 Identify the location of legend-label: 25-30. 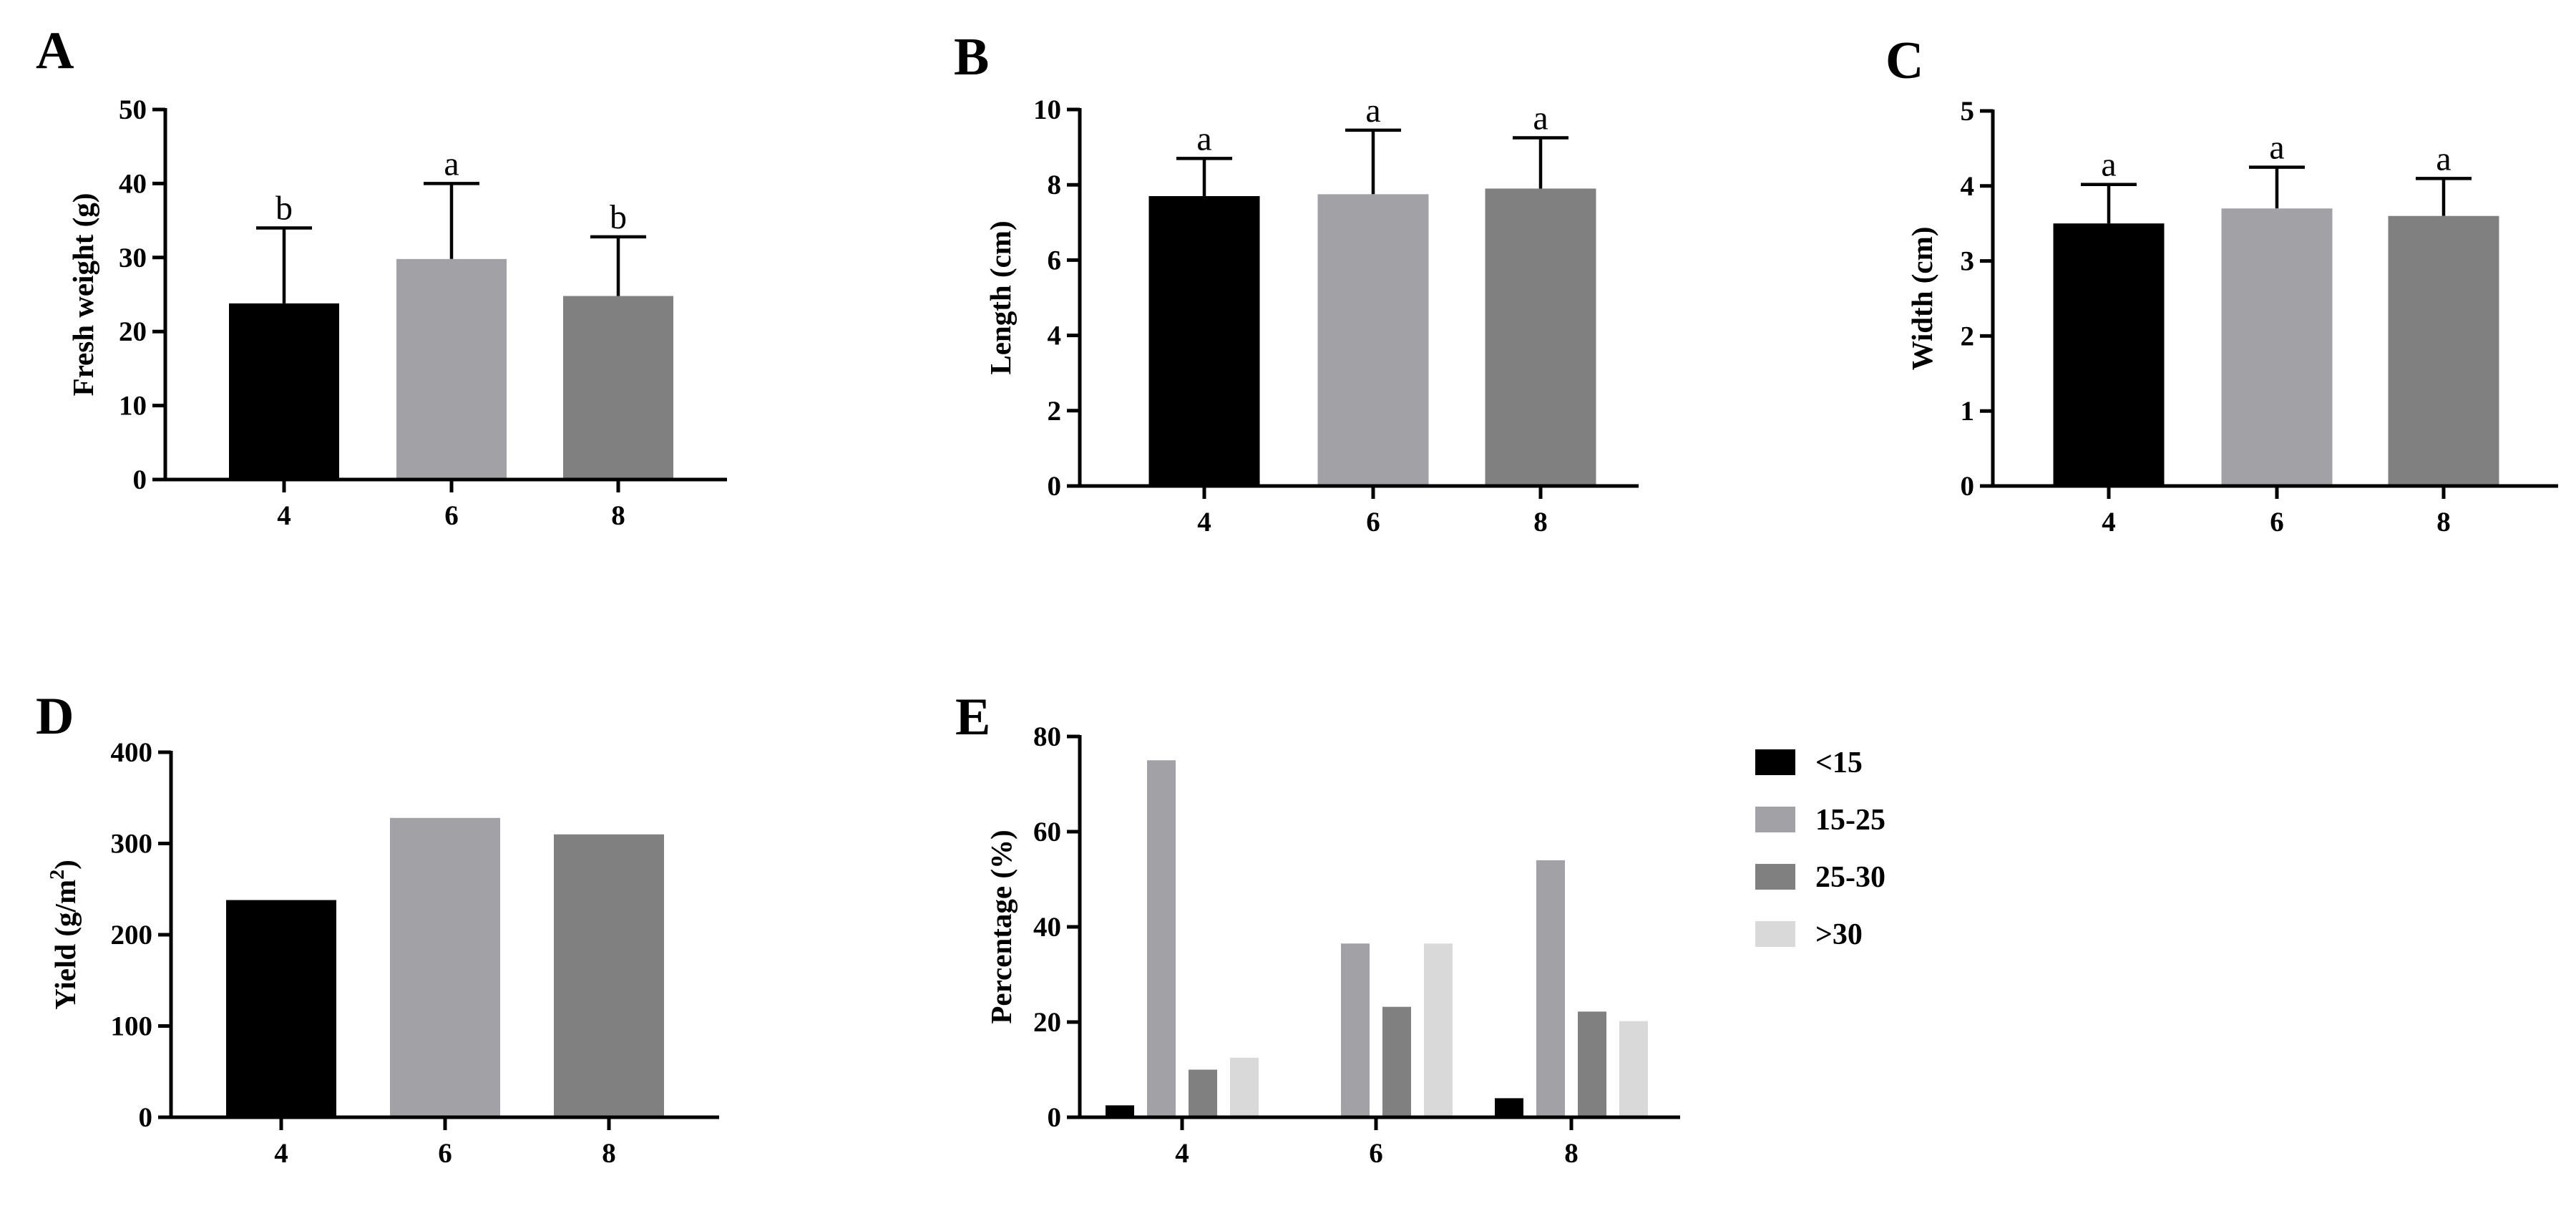
(1850, 877).